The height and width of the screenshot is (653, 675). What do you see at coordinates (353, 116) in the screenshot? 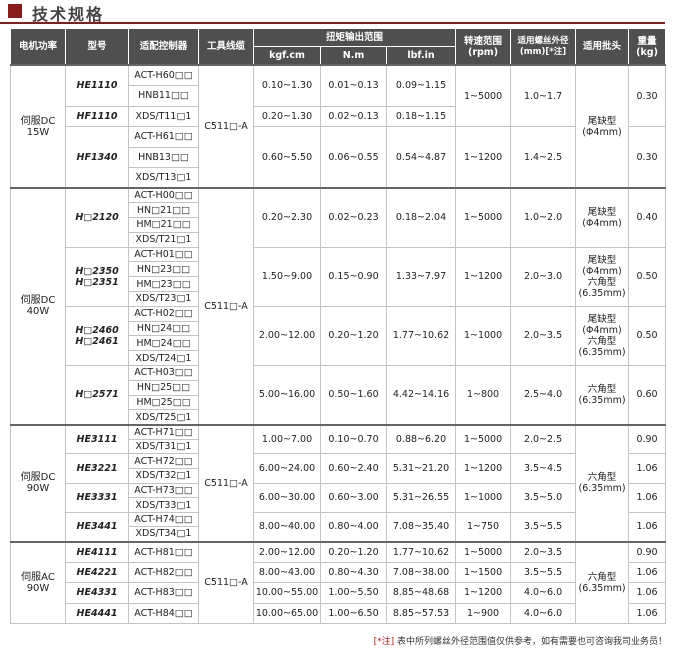
I see `nm-cell: 0.02~0.13` at bounding box center [353, 116].